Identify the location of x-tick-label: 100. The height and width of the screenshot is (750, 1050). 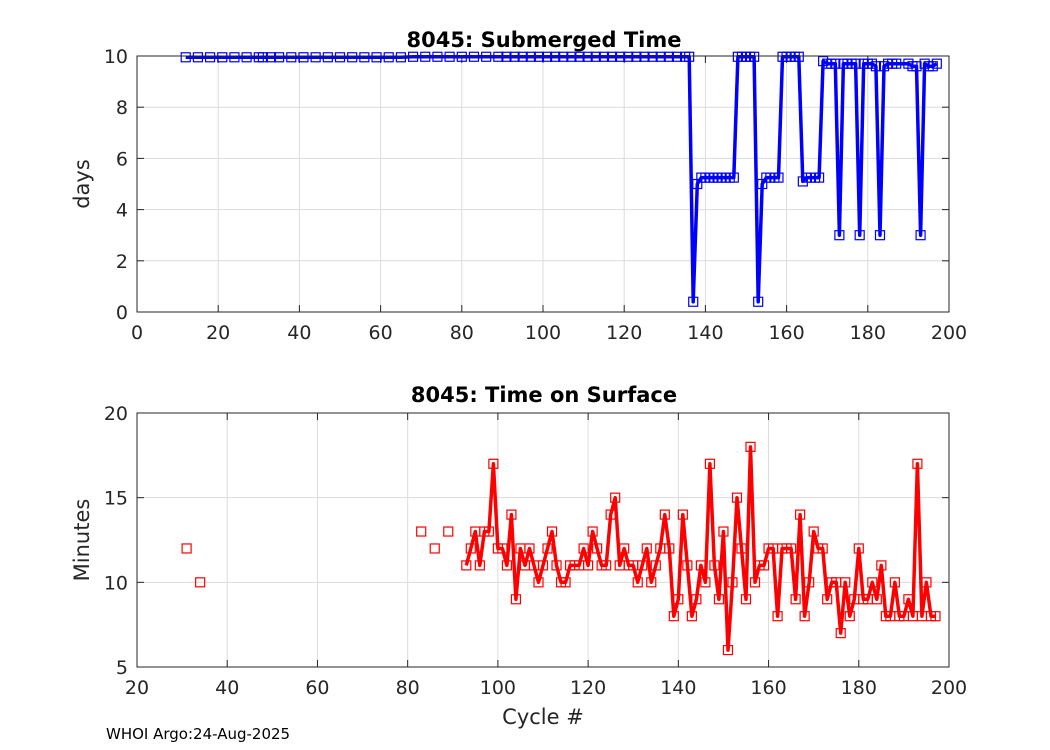
(498, 688).